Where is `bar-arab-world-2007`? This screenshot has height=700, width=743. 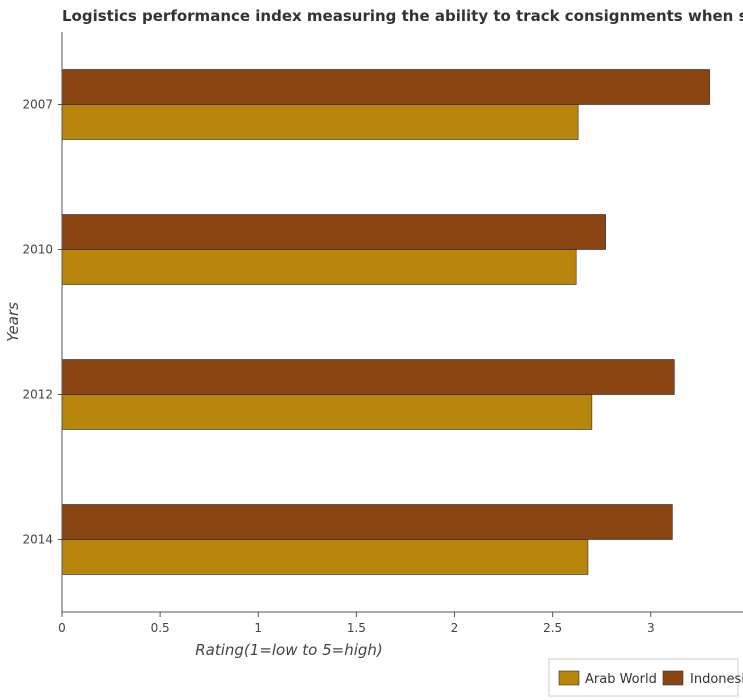
bar-arab-world-2007 is located at coordinates (320, 122).